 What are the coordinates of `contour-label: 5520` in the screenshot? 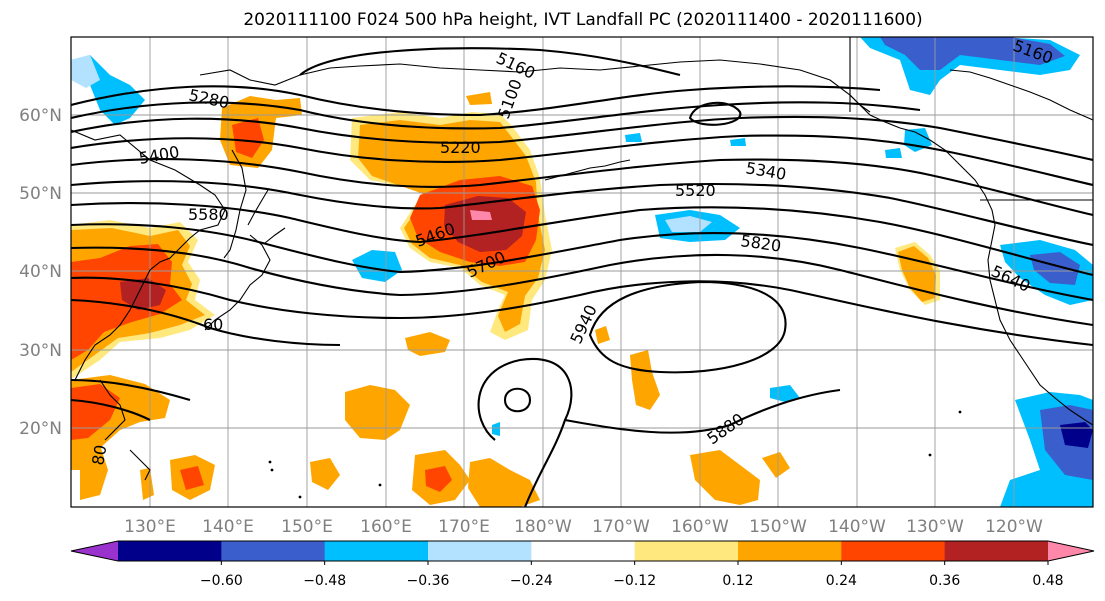 It's located at (695, 190).